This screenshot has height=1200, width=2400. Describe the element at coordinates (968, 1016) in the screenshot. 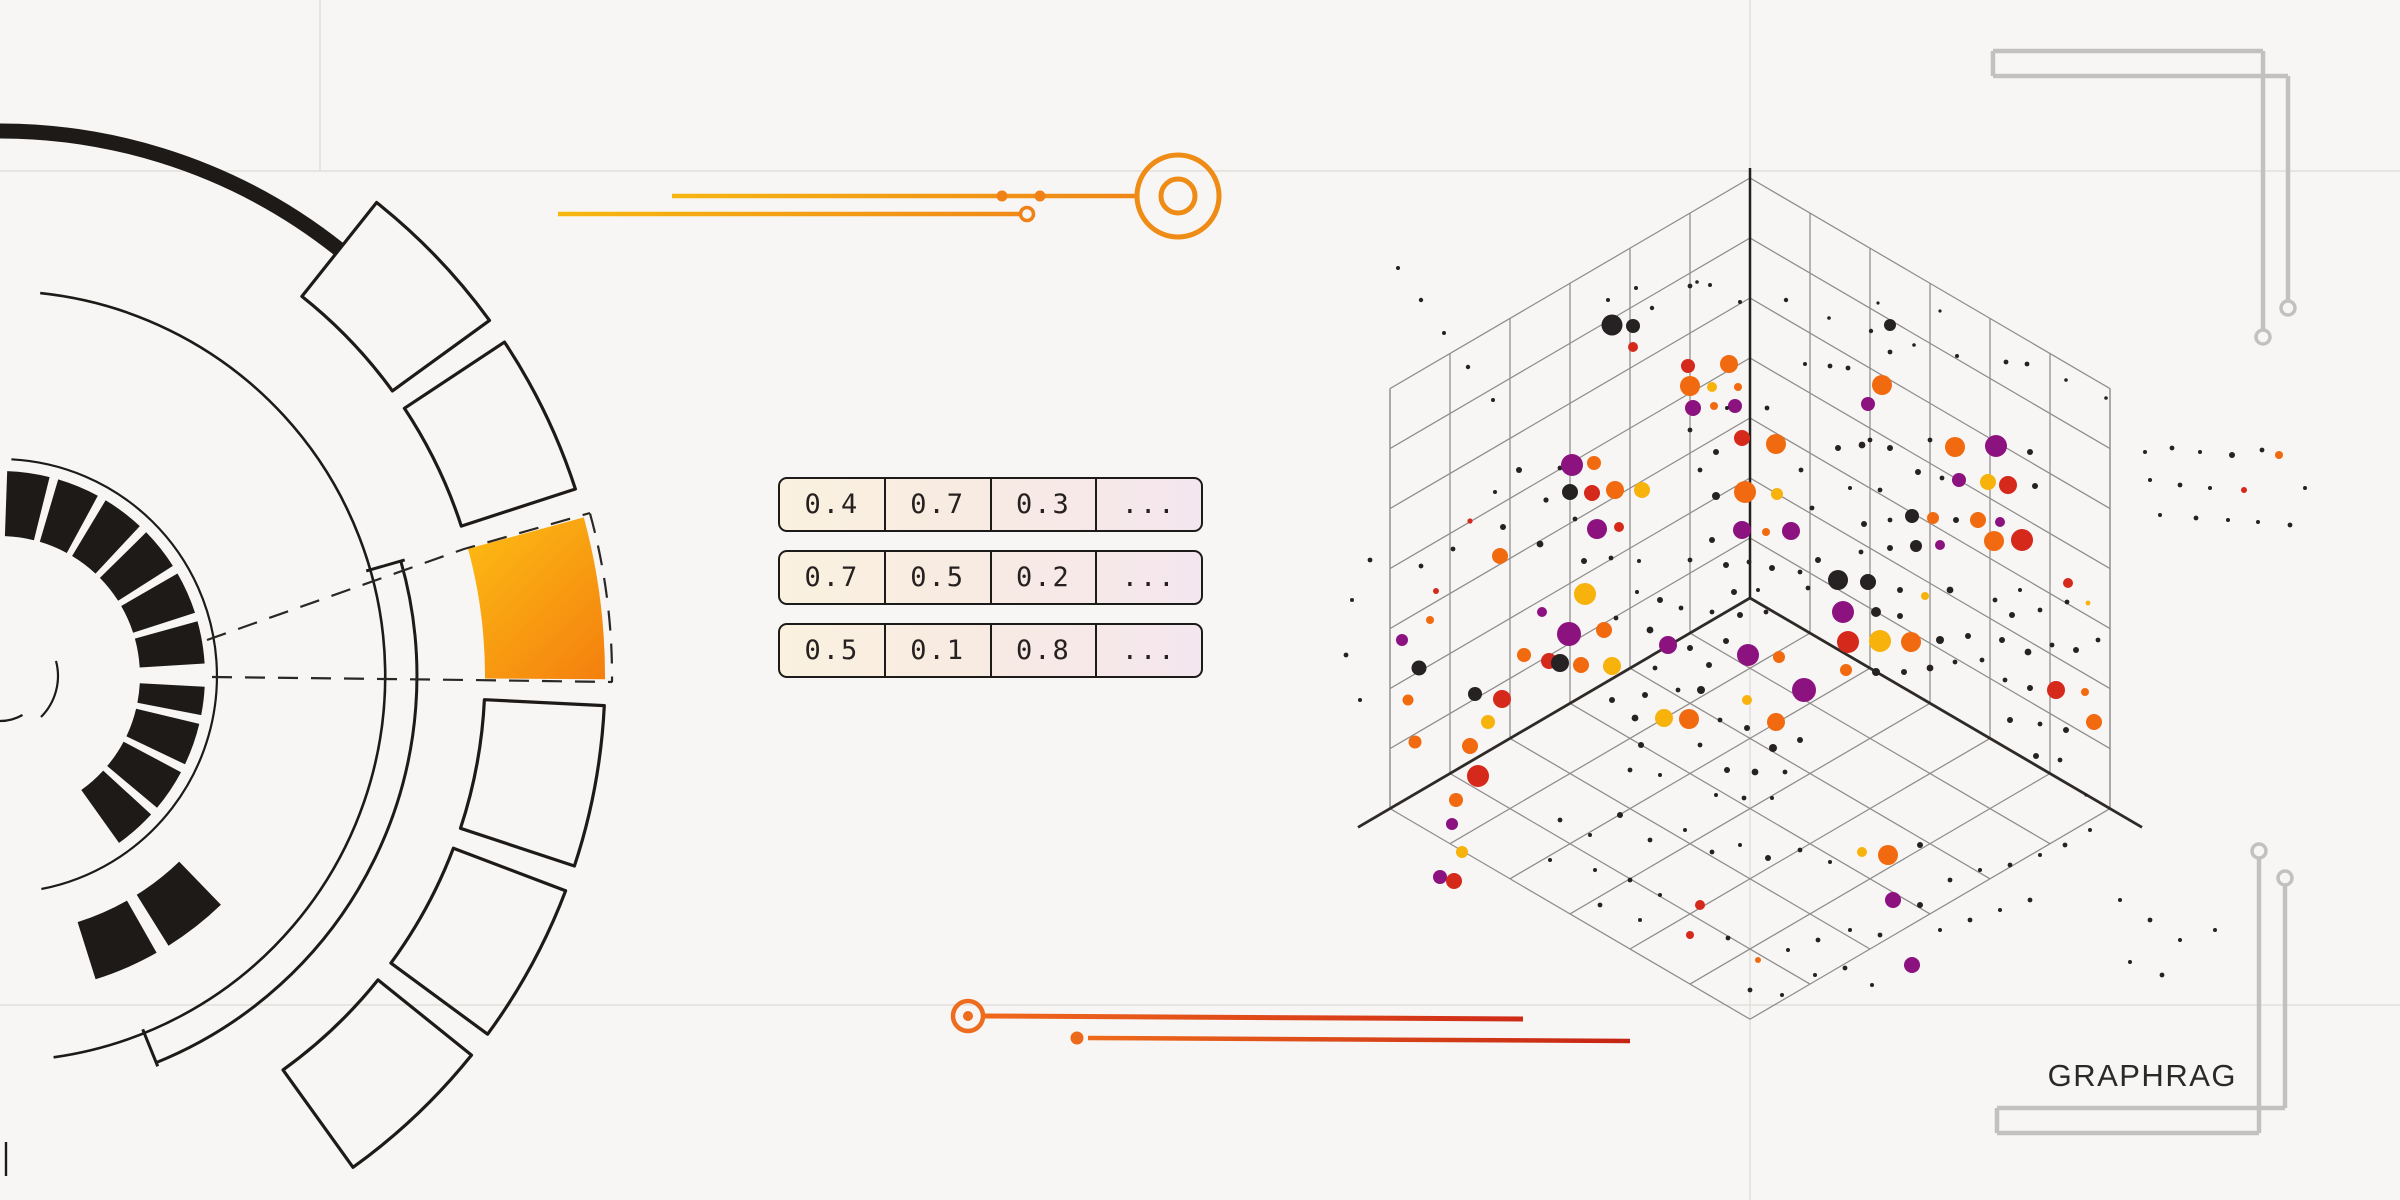

I see `bottom-ring` at that location.